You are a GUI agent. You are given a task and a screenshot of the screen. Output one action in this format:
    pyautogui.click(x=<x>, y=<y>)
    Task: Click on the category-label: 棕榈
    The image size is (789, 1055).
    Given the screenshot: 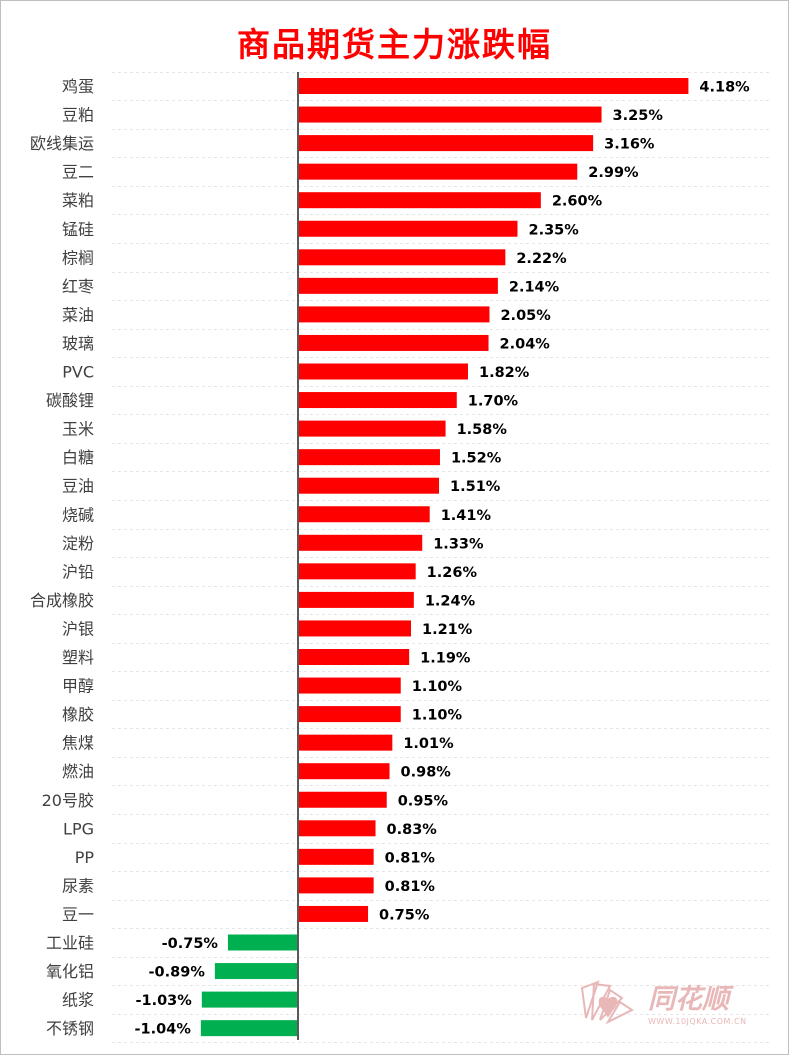 What is the action you would take?
    pyautogui.click(x=78, y=257)
    